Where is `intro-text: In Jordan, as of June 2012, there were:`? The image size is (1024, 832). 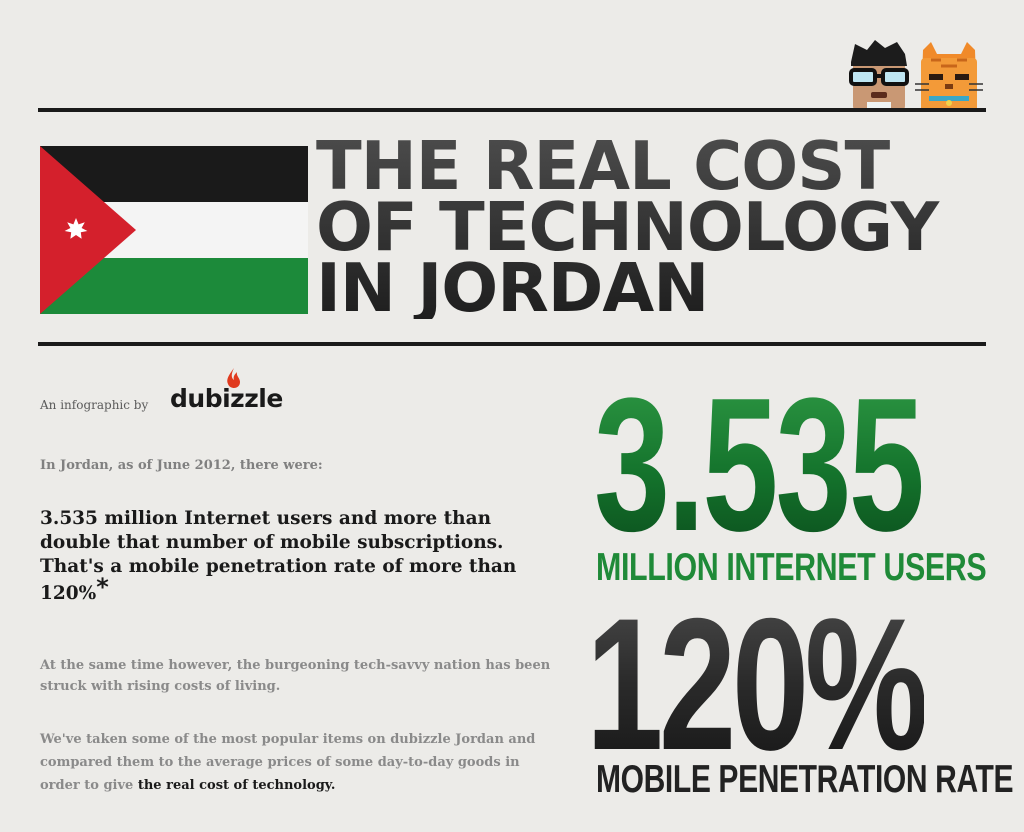 intro-text: In Jordan, as of June 2012, there were: is located at coordinates (181, 465).